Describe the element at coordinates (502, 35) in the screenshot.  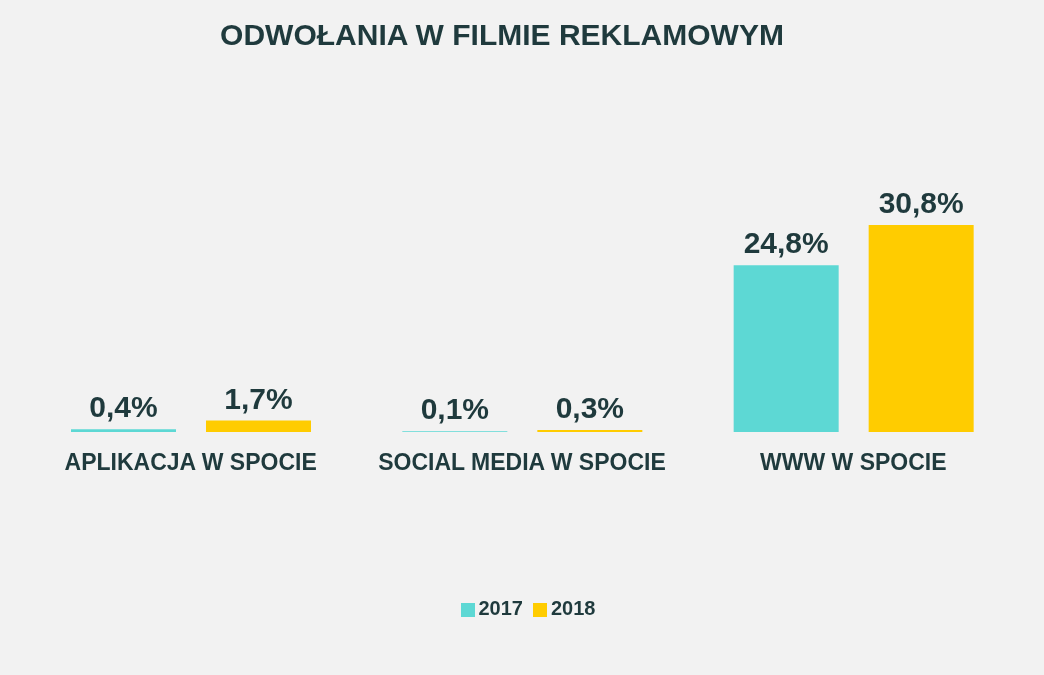
I see `chart-title: ODWOŁANIA W FILMIE REKLAMOWYM` at that location.